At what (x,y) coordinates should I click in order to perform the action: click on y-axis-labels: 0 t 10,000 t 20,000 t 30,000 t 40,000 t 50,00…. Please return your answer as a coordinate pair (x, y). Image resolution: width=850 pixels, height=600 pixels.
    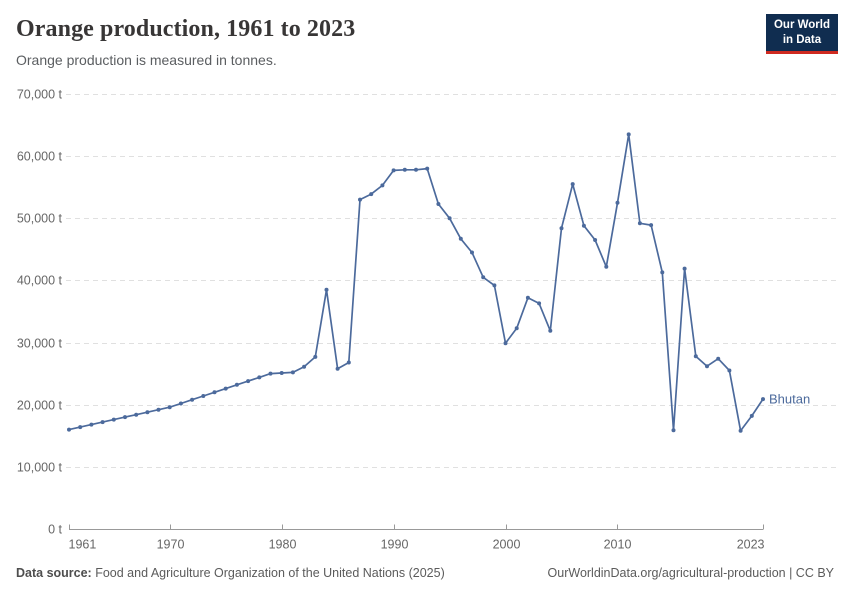
    Looking at the image, I should click on (40, 312).